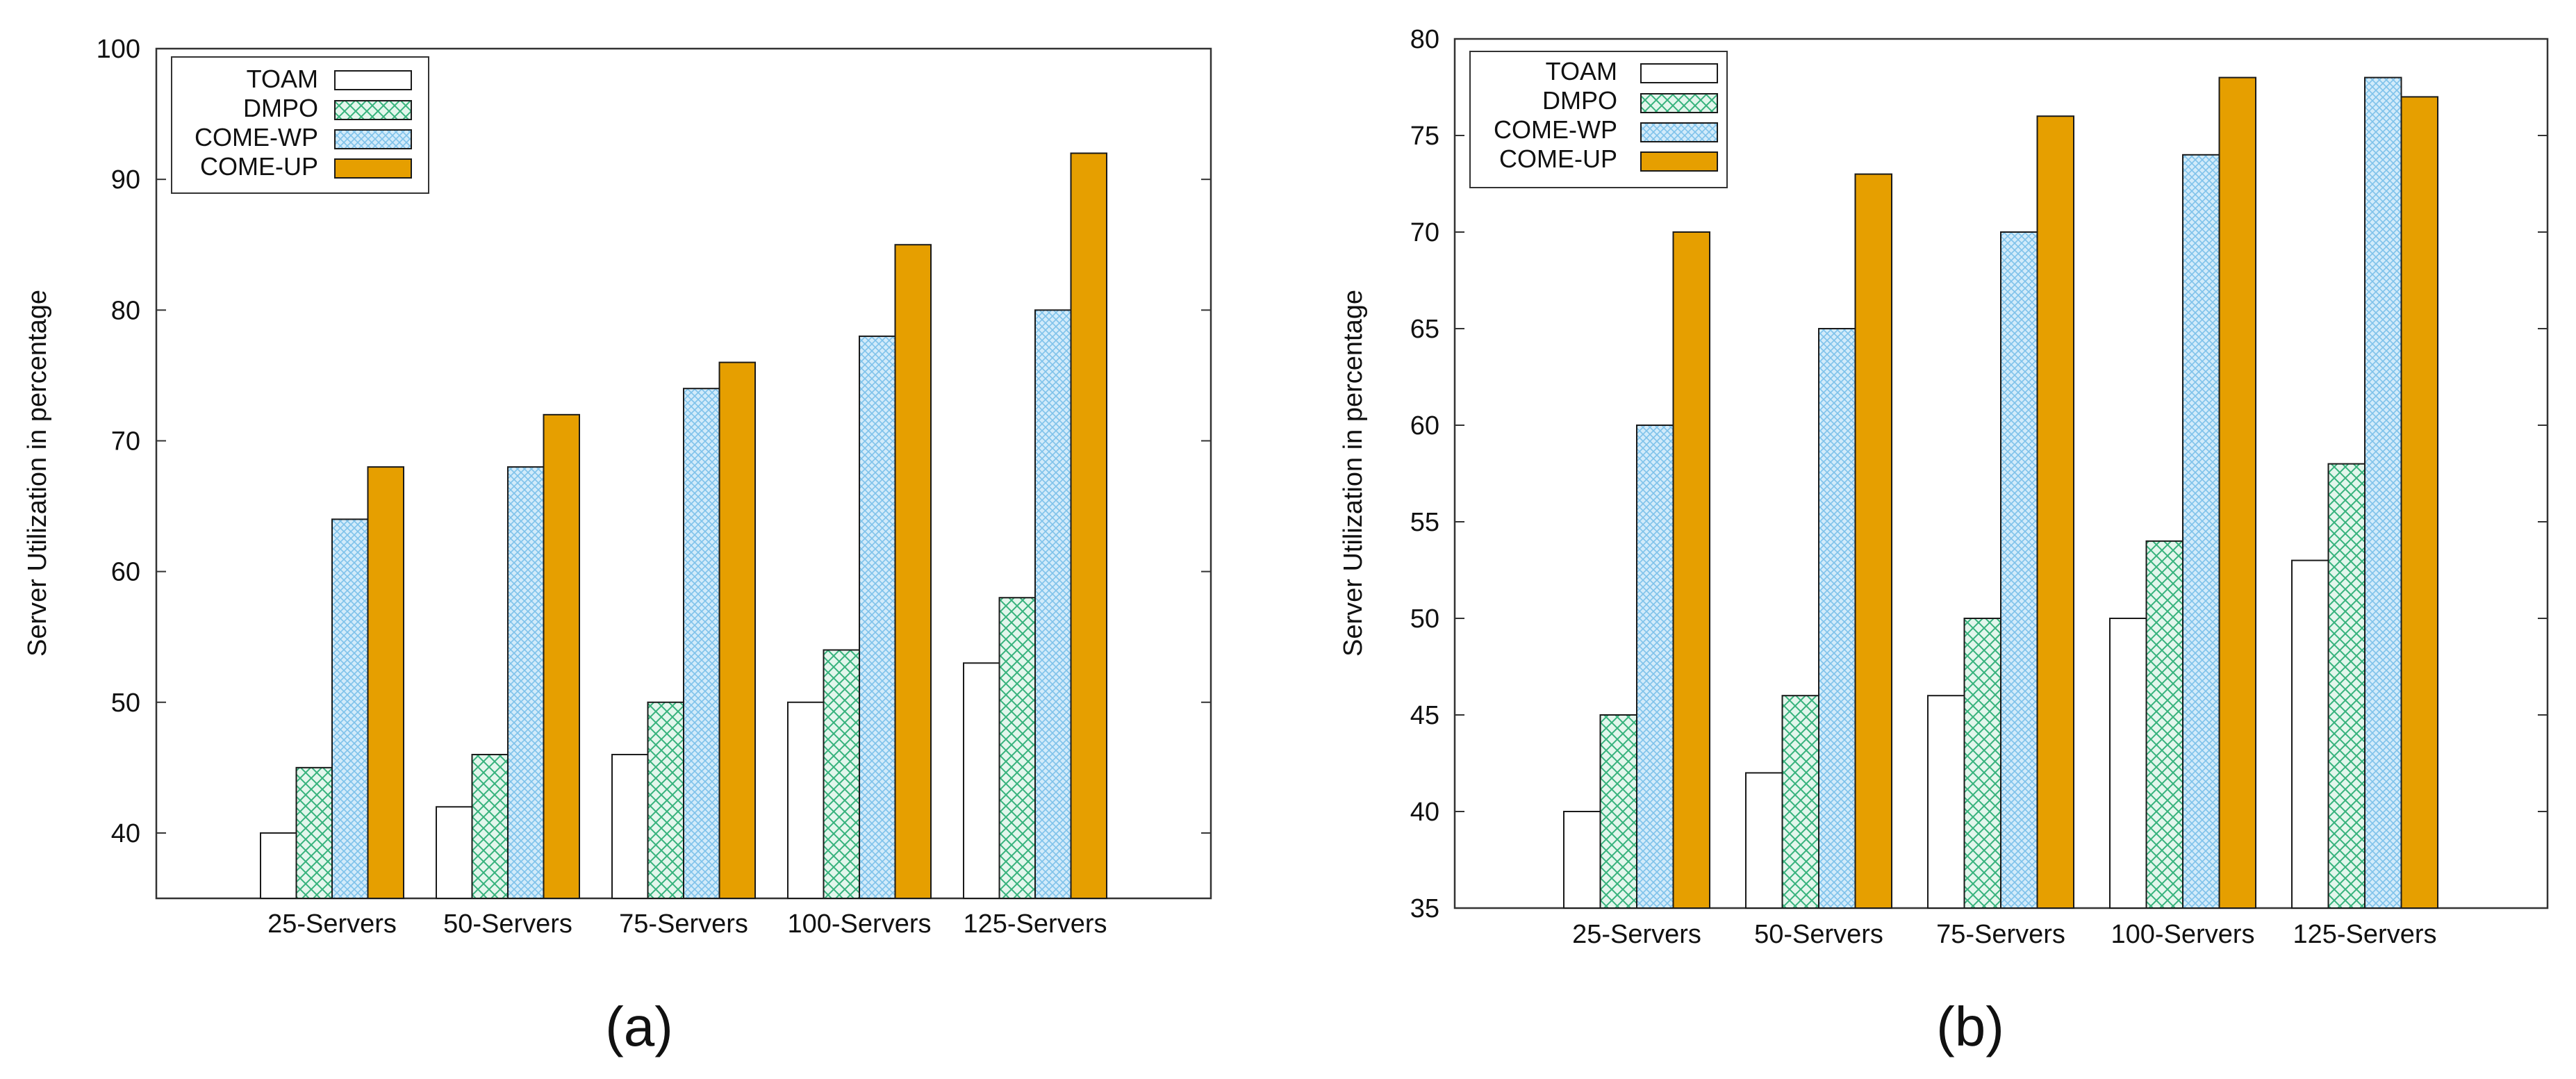 This screenshot has width=2576, height=1079. What do you see at coordinates (314, 833) in the screenshot?
I see `bar-dmpo-25-servers` at bounding box center [314, 833].